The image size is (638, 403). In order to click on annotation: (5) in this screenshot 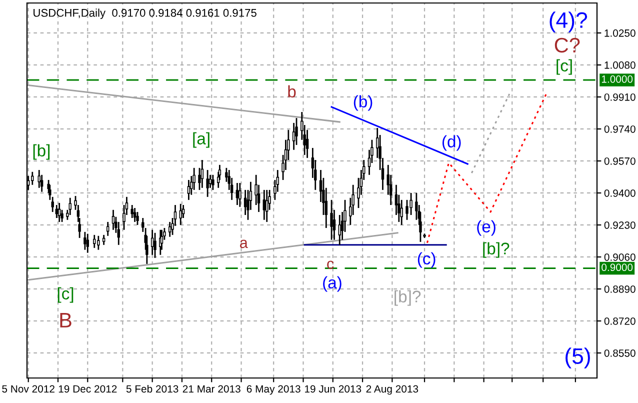, I will do `click(578, 358)`.